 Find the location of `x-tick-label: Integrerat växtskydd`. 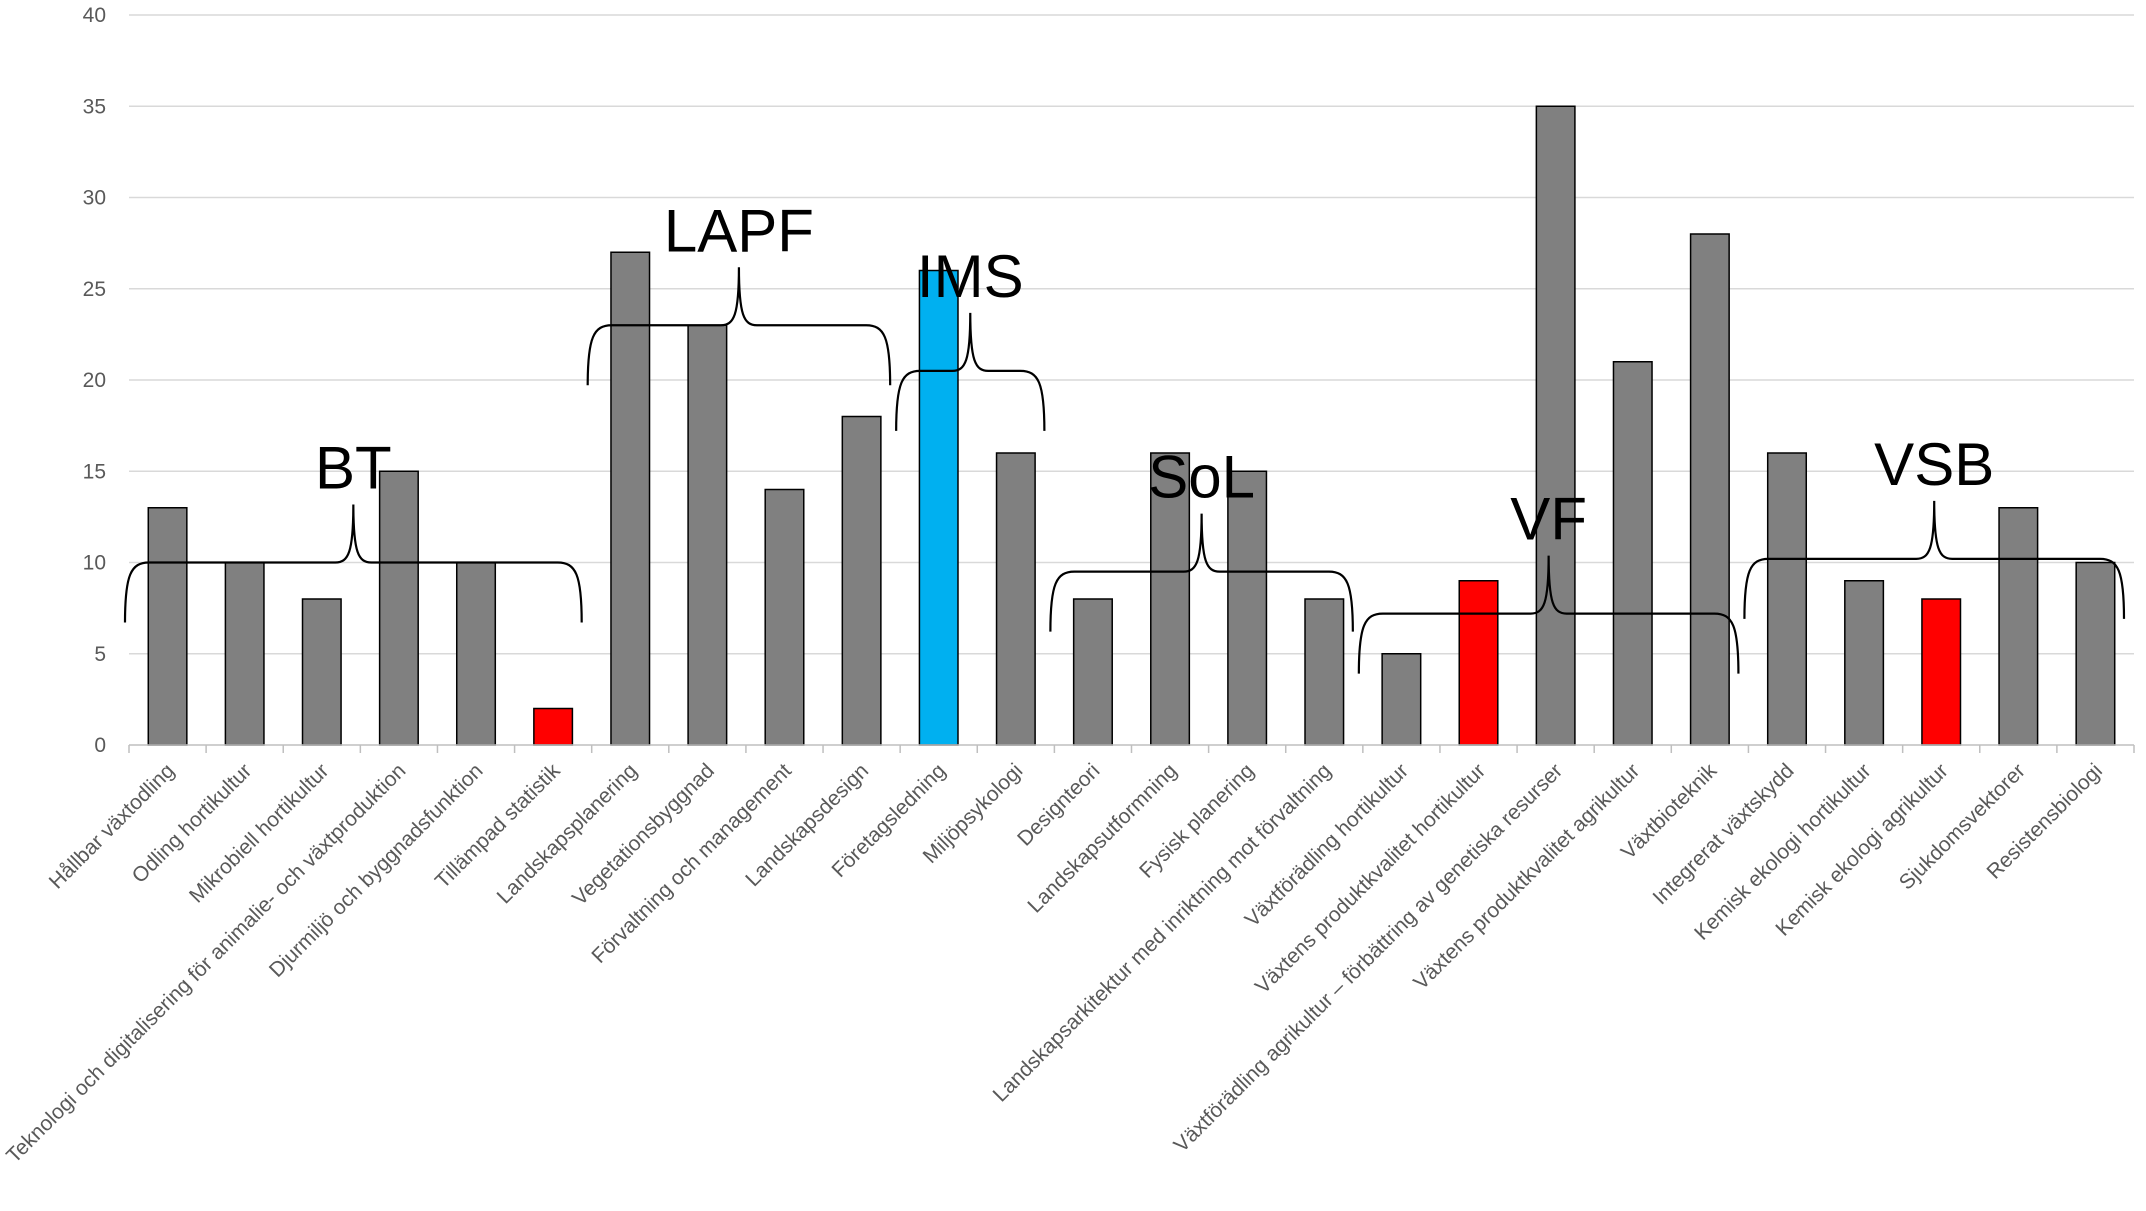

x-tick-label: Integrerat växtskydd is located at coordinates (1724, 834).